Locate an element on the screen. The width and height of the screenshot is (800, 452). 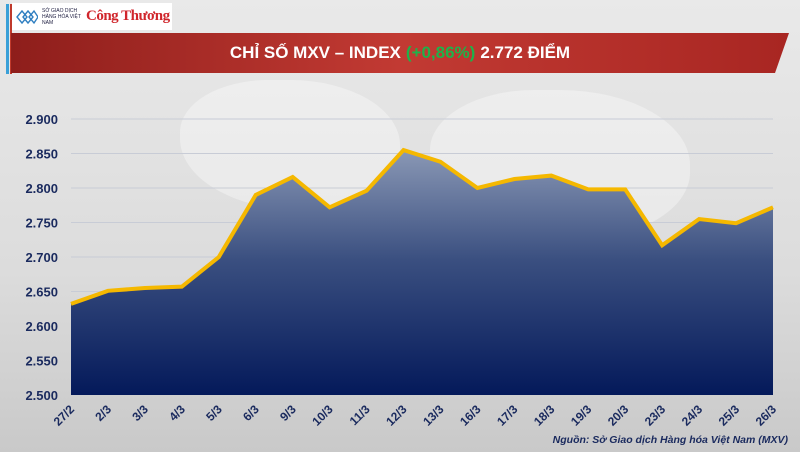
x-tick-label: 26/3 is located at coordinates (766, 415).